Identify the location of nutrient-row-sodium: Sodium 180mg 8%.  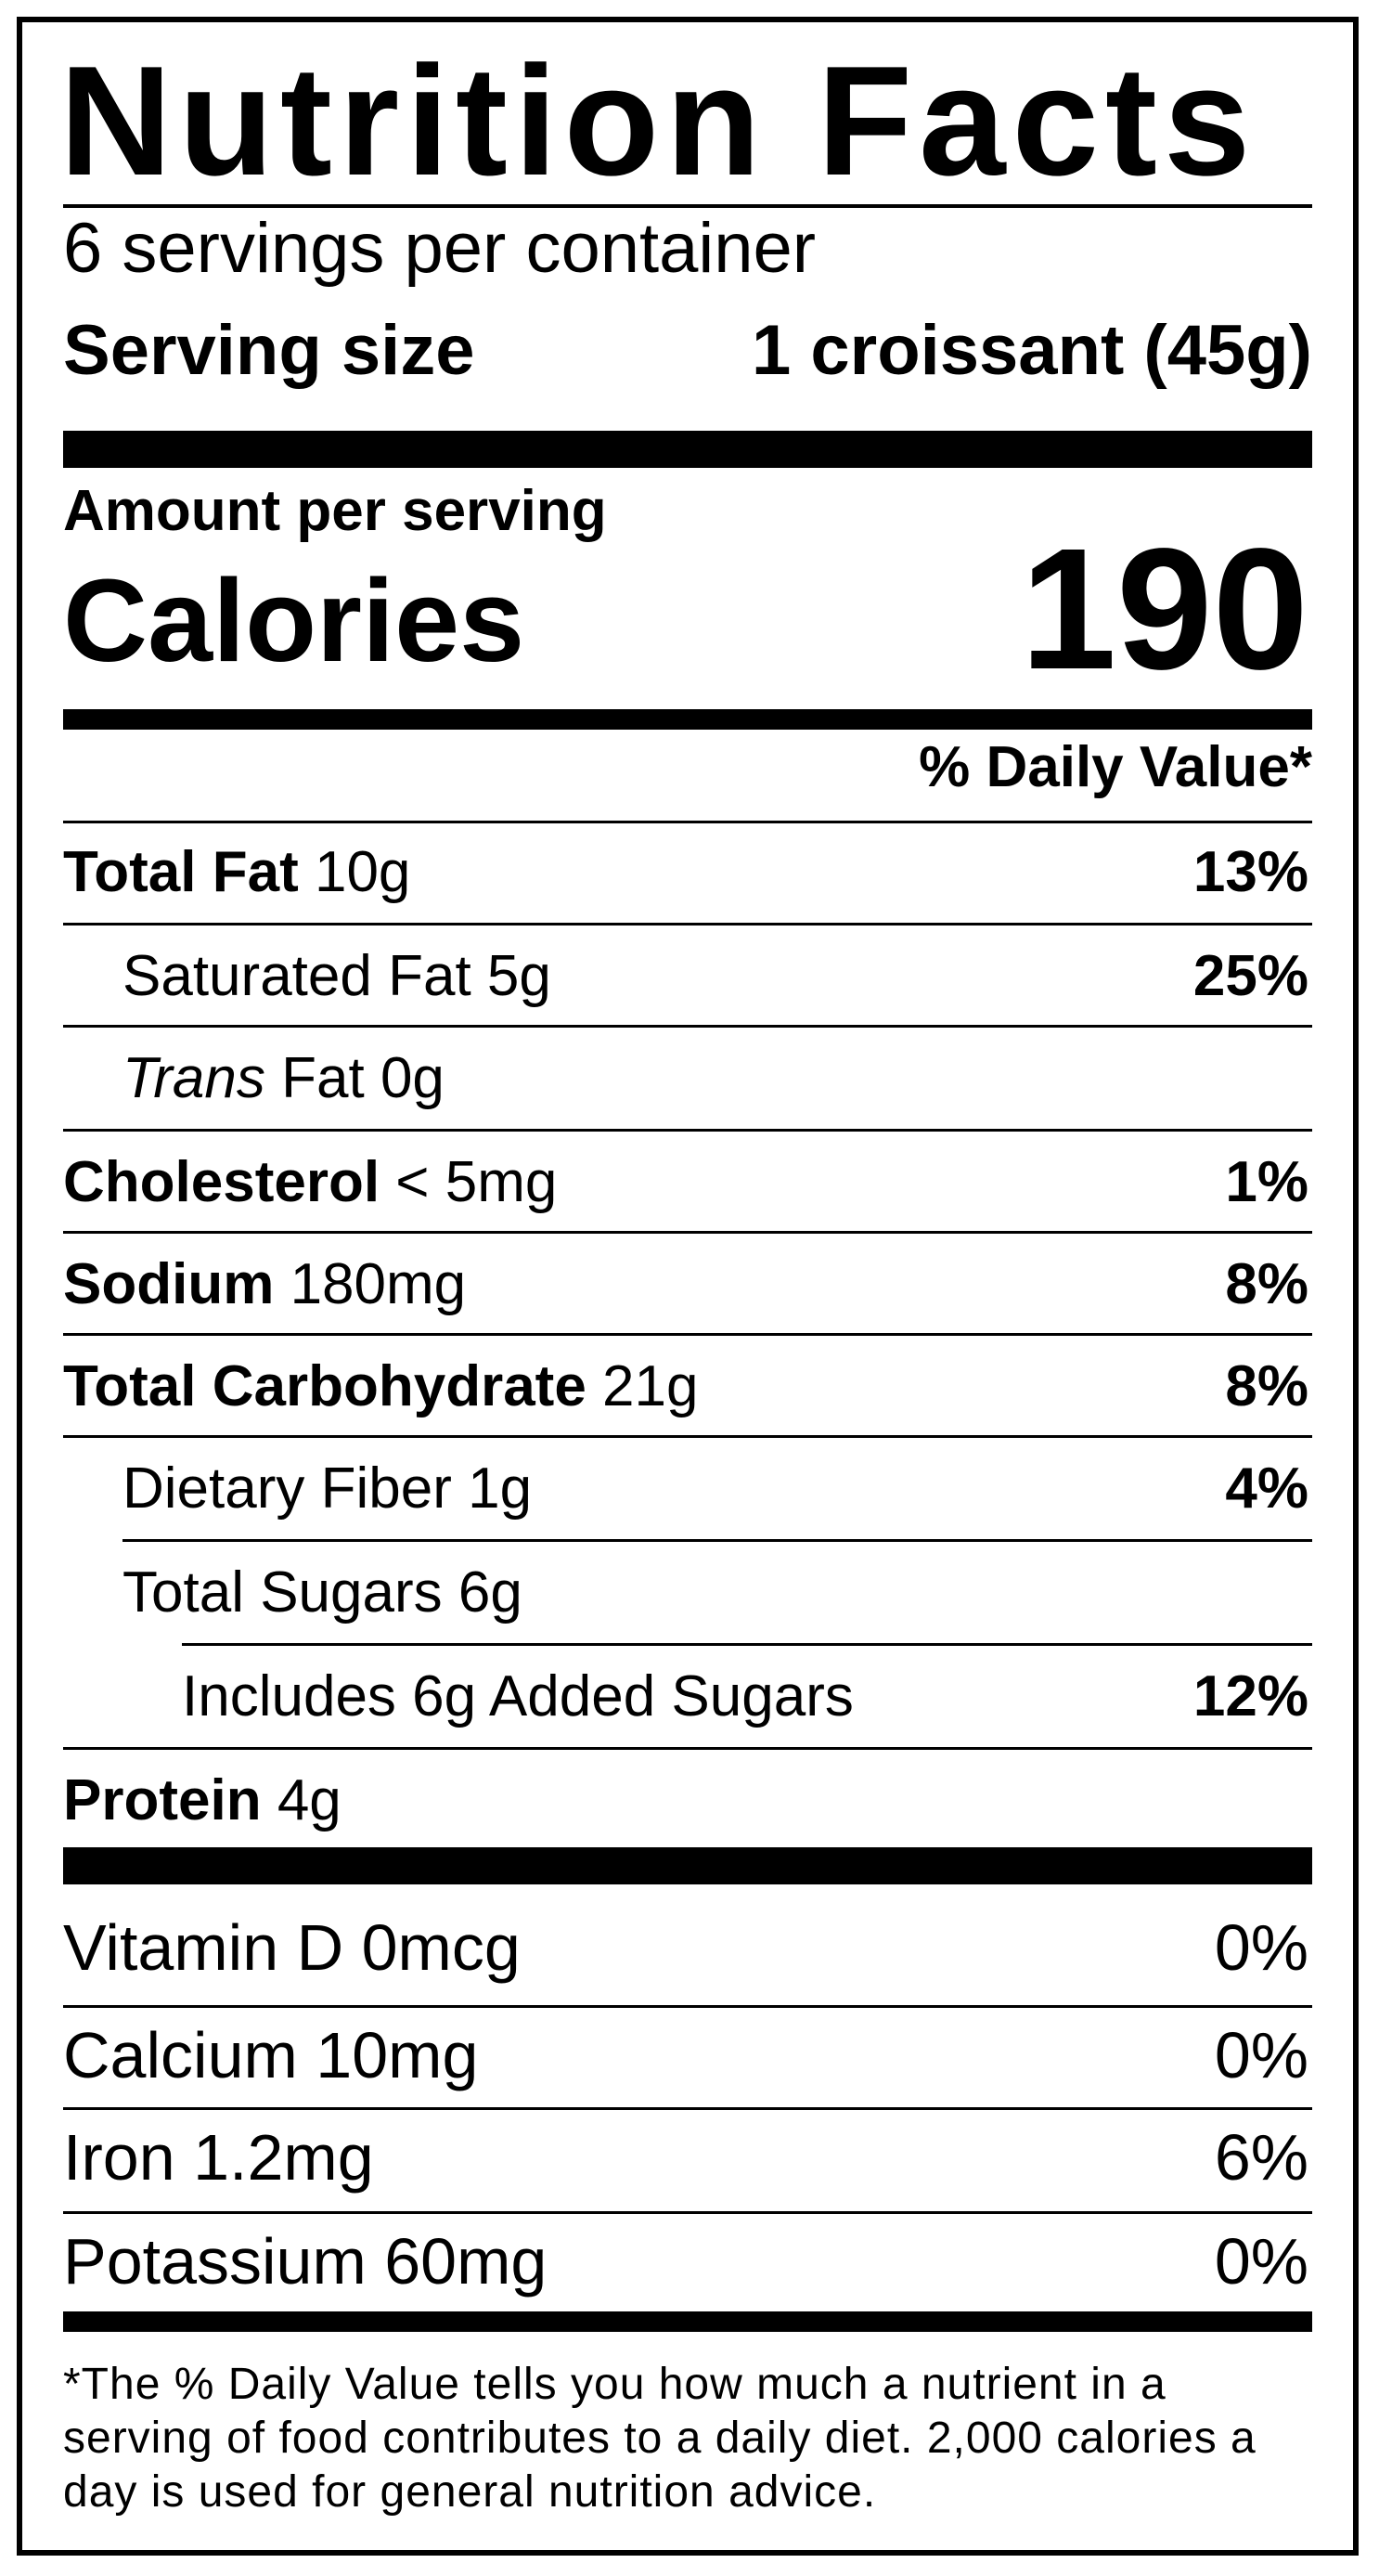
(688, 1285).